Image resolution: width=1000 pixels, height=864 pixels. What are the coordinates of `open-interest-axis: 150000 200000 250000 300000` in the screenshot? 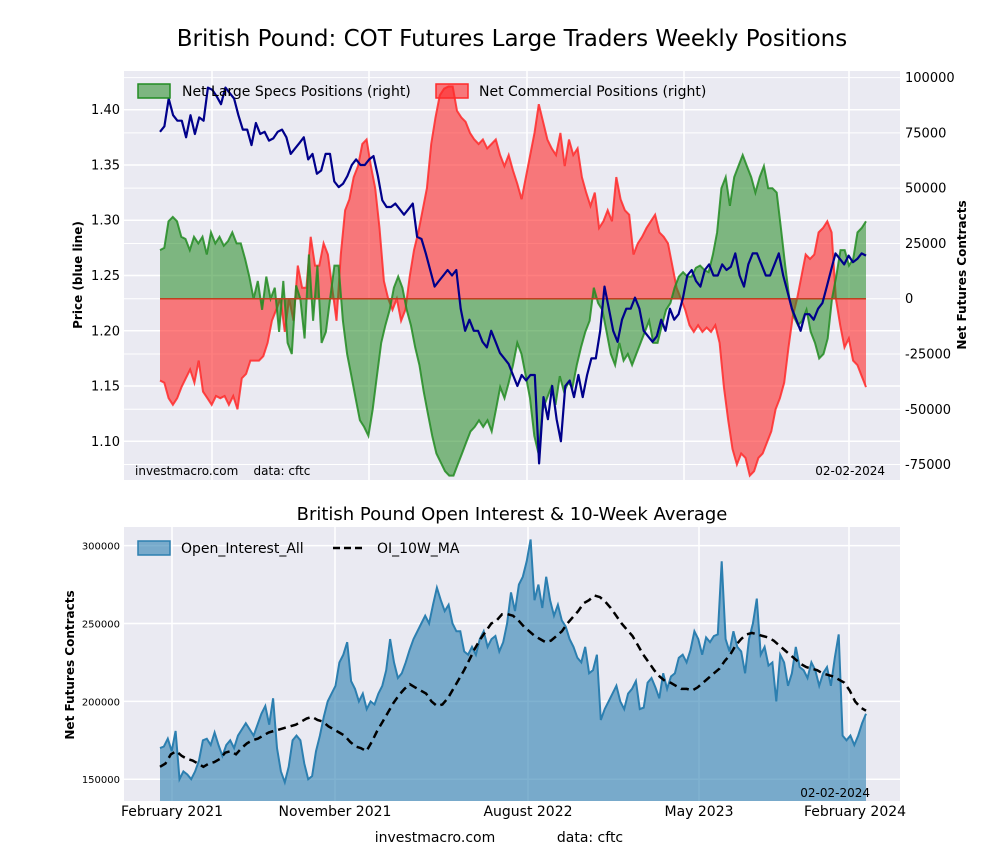 It's located at (101, 664).